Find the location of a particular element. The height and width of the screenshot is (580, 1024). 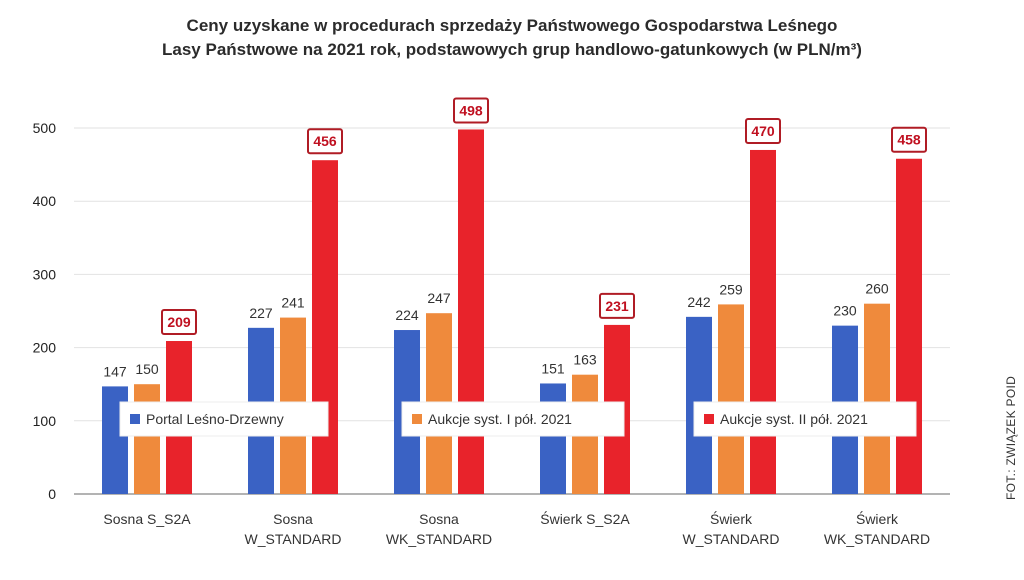

data-label: 151 is located at coordinates (553, 368).